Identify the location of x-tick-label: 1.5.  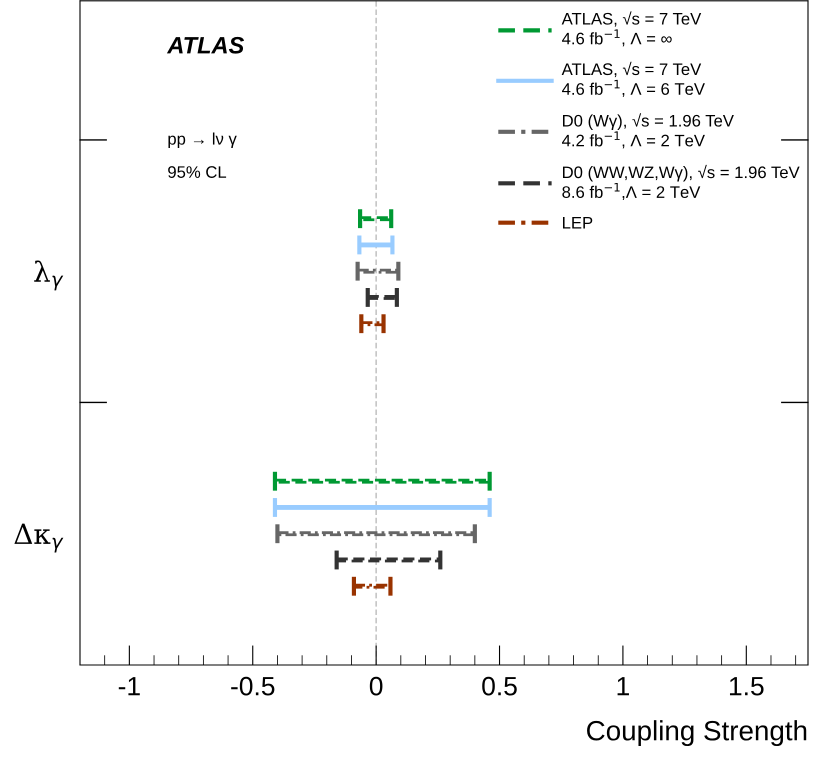
(747, 686).